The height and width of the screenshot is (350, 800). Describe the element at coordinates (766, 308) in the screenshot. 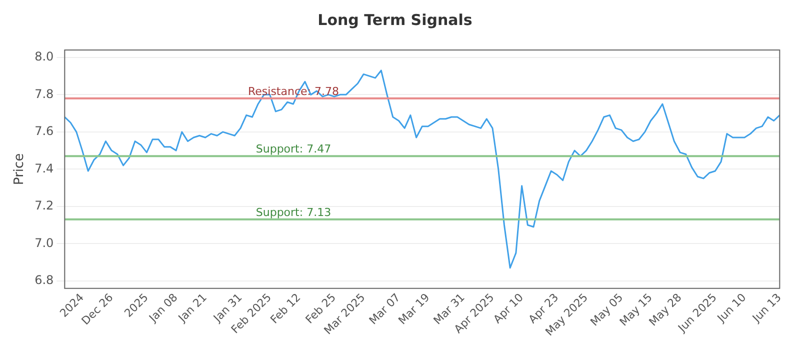

I see `x-tick-label: Jun 13` at that location.